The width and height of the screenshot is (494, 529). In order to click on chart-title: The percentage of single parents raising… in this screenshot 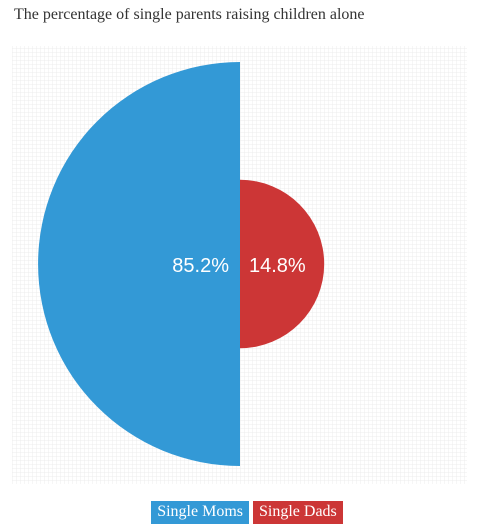, I will do `click(189, 14)`.